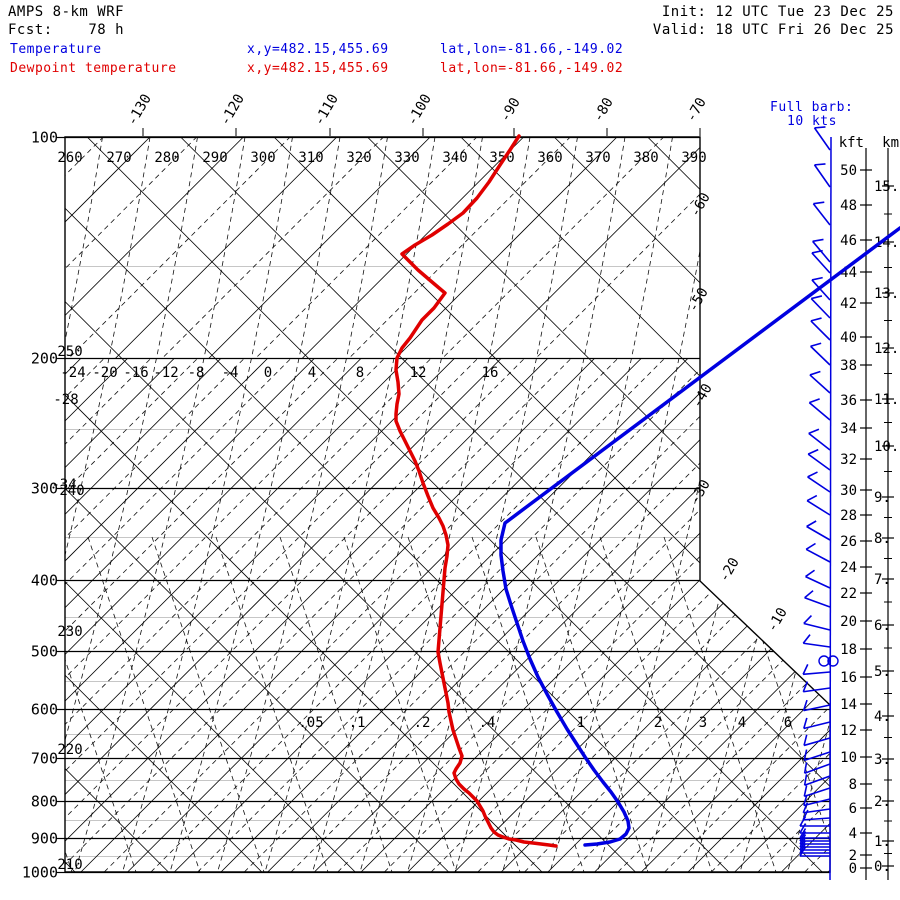 This screenshot has width=900, height=900. Describe the element at coordinates (44, 802) in the screenshot. I see `svg-text: 800` at that location.